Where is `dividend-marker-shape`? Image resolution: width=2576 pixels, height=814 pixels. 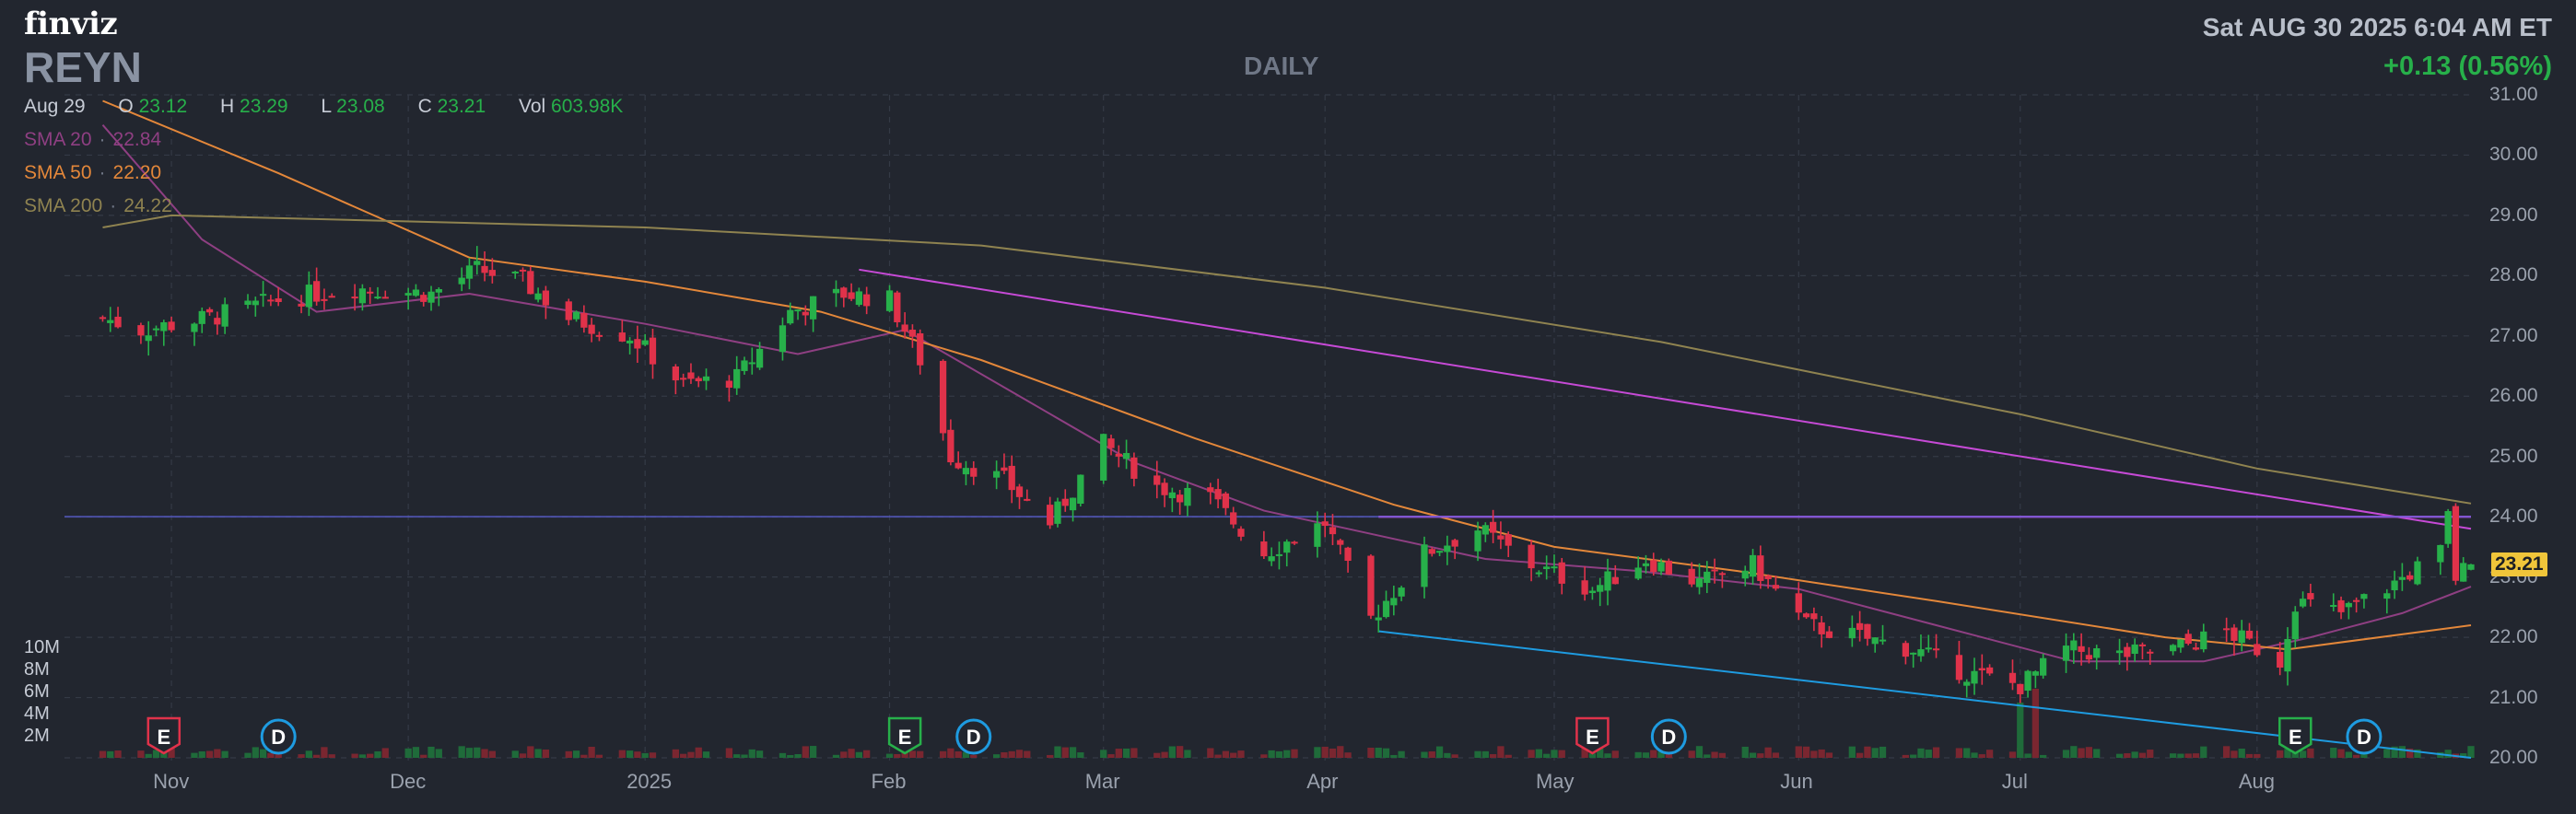 dividend-marker-shape is located at coordinates (2364, 736).